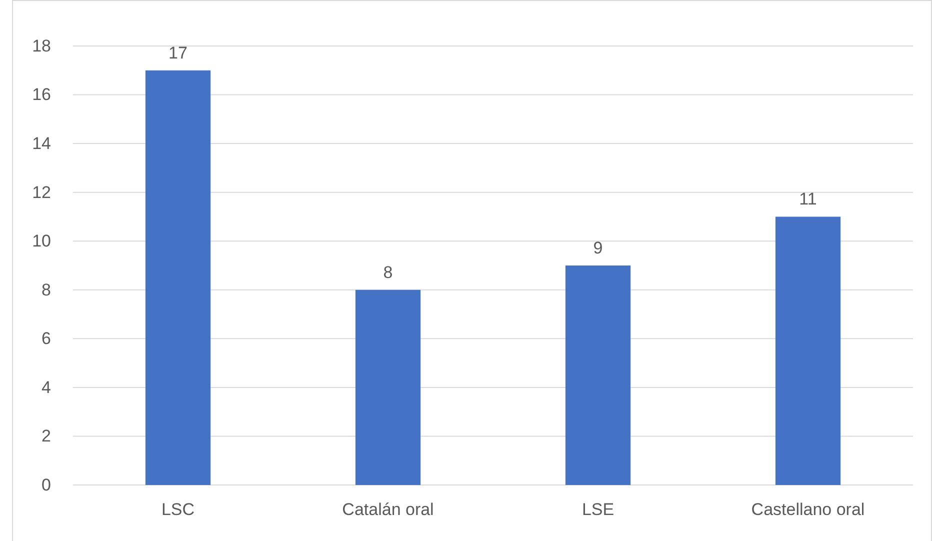 The image size is (932, 541). What do you see at coordinates (598, 248) in the screenshot?
I see `data-label: 9` at bounding box center [598, 248].